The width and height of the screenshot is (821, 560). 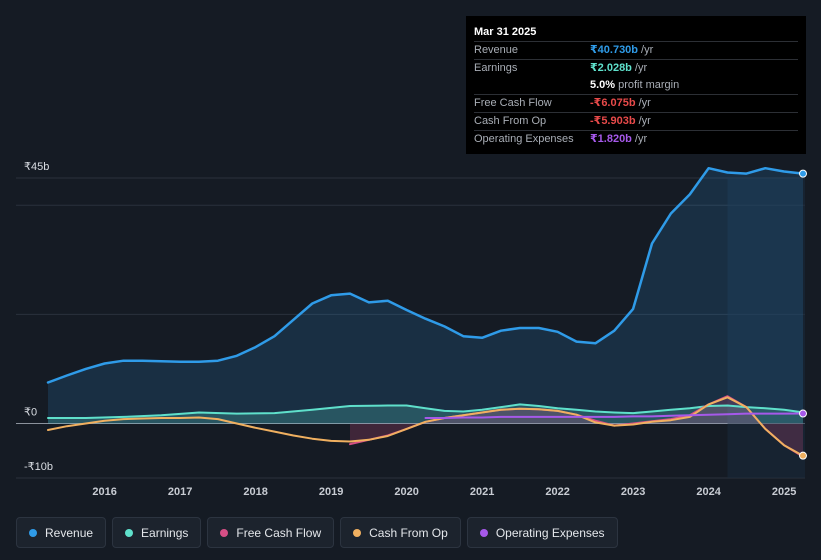 I want to click on legend-item-operating-expenses: Operating Expenses, so click(x=542, y=532).